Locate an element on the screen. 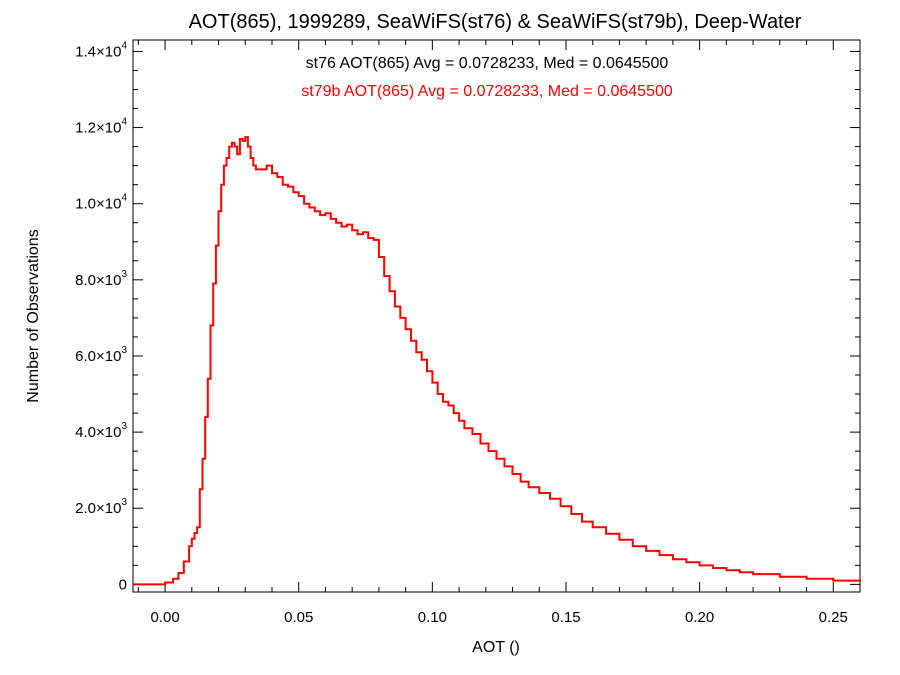 The width and height of the screenshot is (900, 675). x-tick-label: 0.05 is located at coordinates (298, 617).